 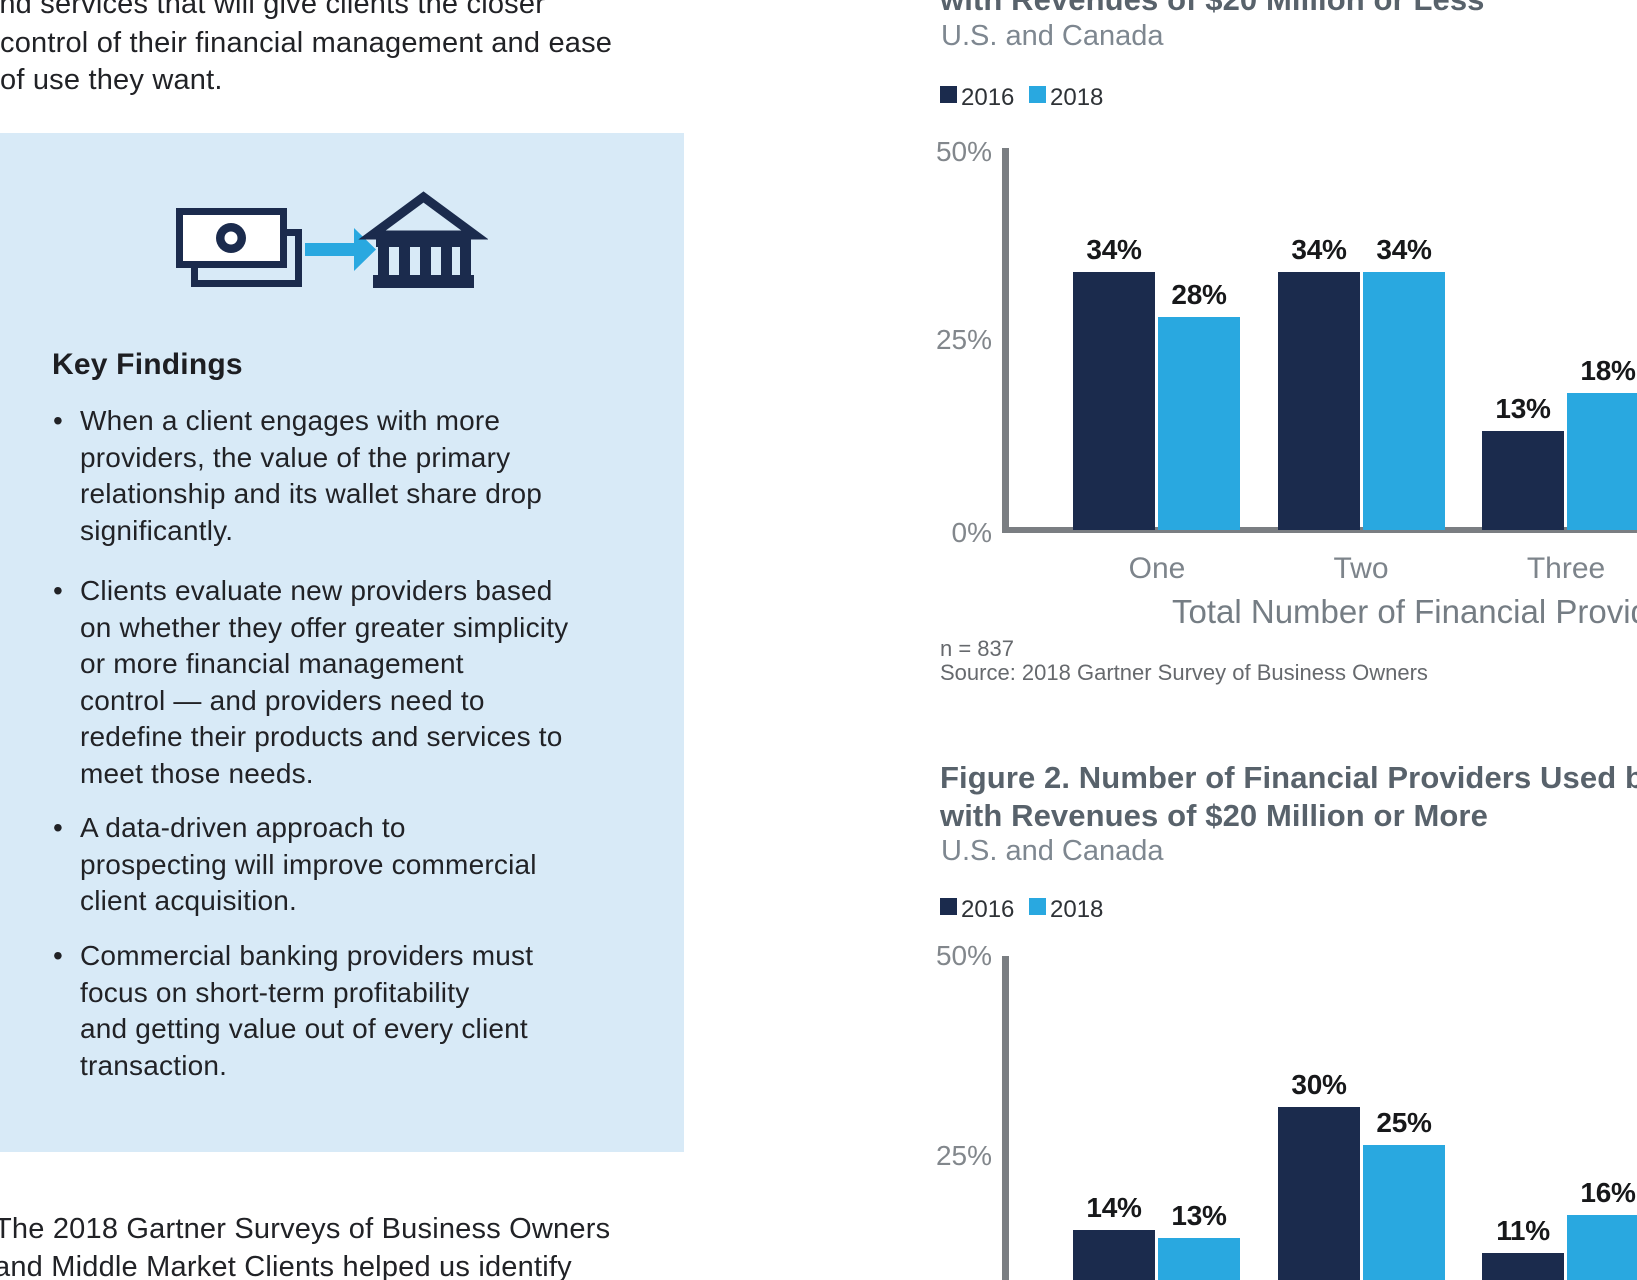 What do you see at coordinates (1052, 36) in the screenshot?
I see `figure1-subtitle: U.S. and Canada` at bounding box center [1052, 36].